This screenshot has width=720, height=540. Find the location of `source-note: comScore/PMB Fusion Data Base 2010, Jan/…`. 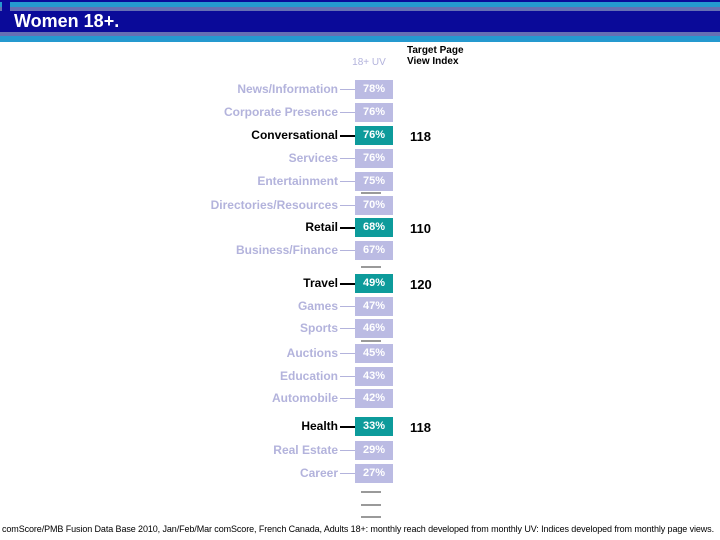

source-note: comScore/PMB Fusion Data Base 2010, Jan/… is located at coordinates (358, 529).